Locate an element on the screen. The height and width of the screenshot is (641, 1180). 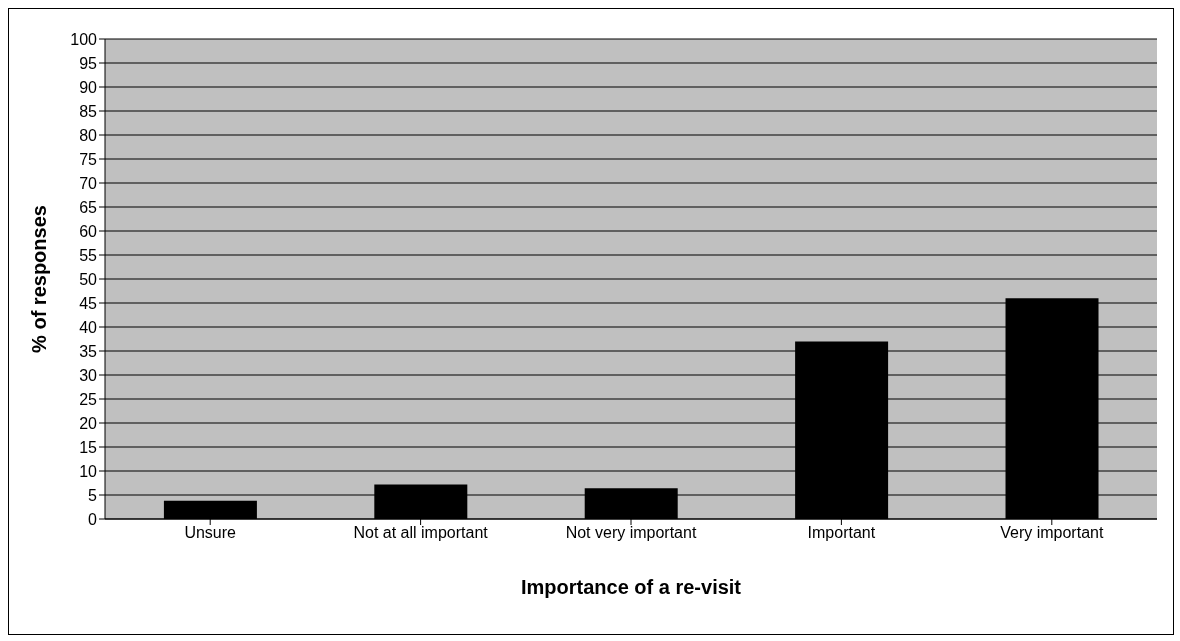
y-tick-label: 20 is located at coordinates (88, 423).